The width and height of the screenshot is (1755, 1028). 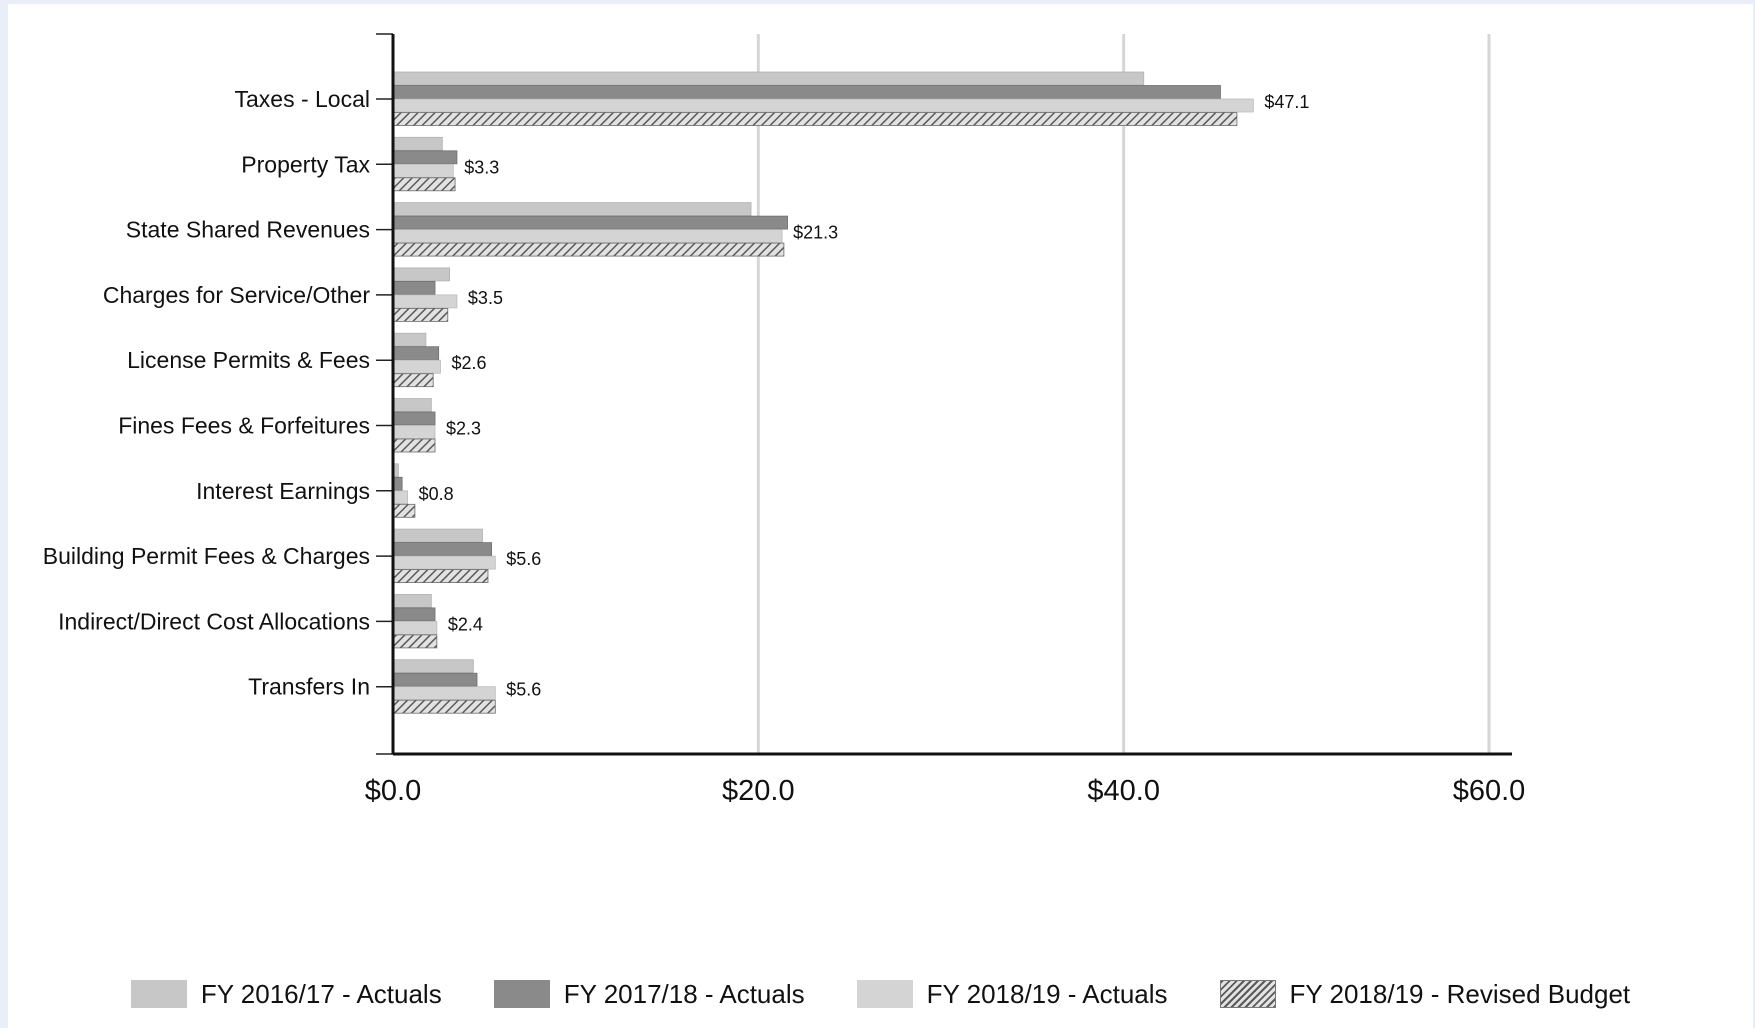 What do you see at coordinates (206, 556) in the screenshot?
I see `category-label: Building Permit Fees & Charges` at bounding box center [206, 556].